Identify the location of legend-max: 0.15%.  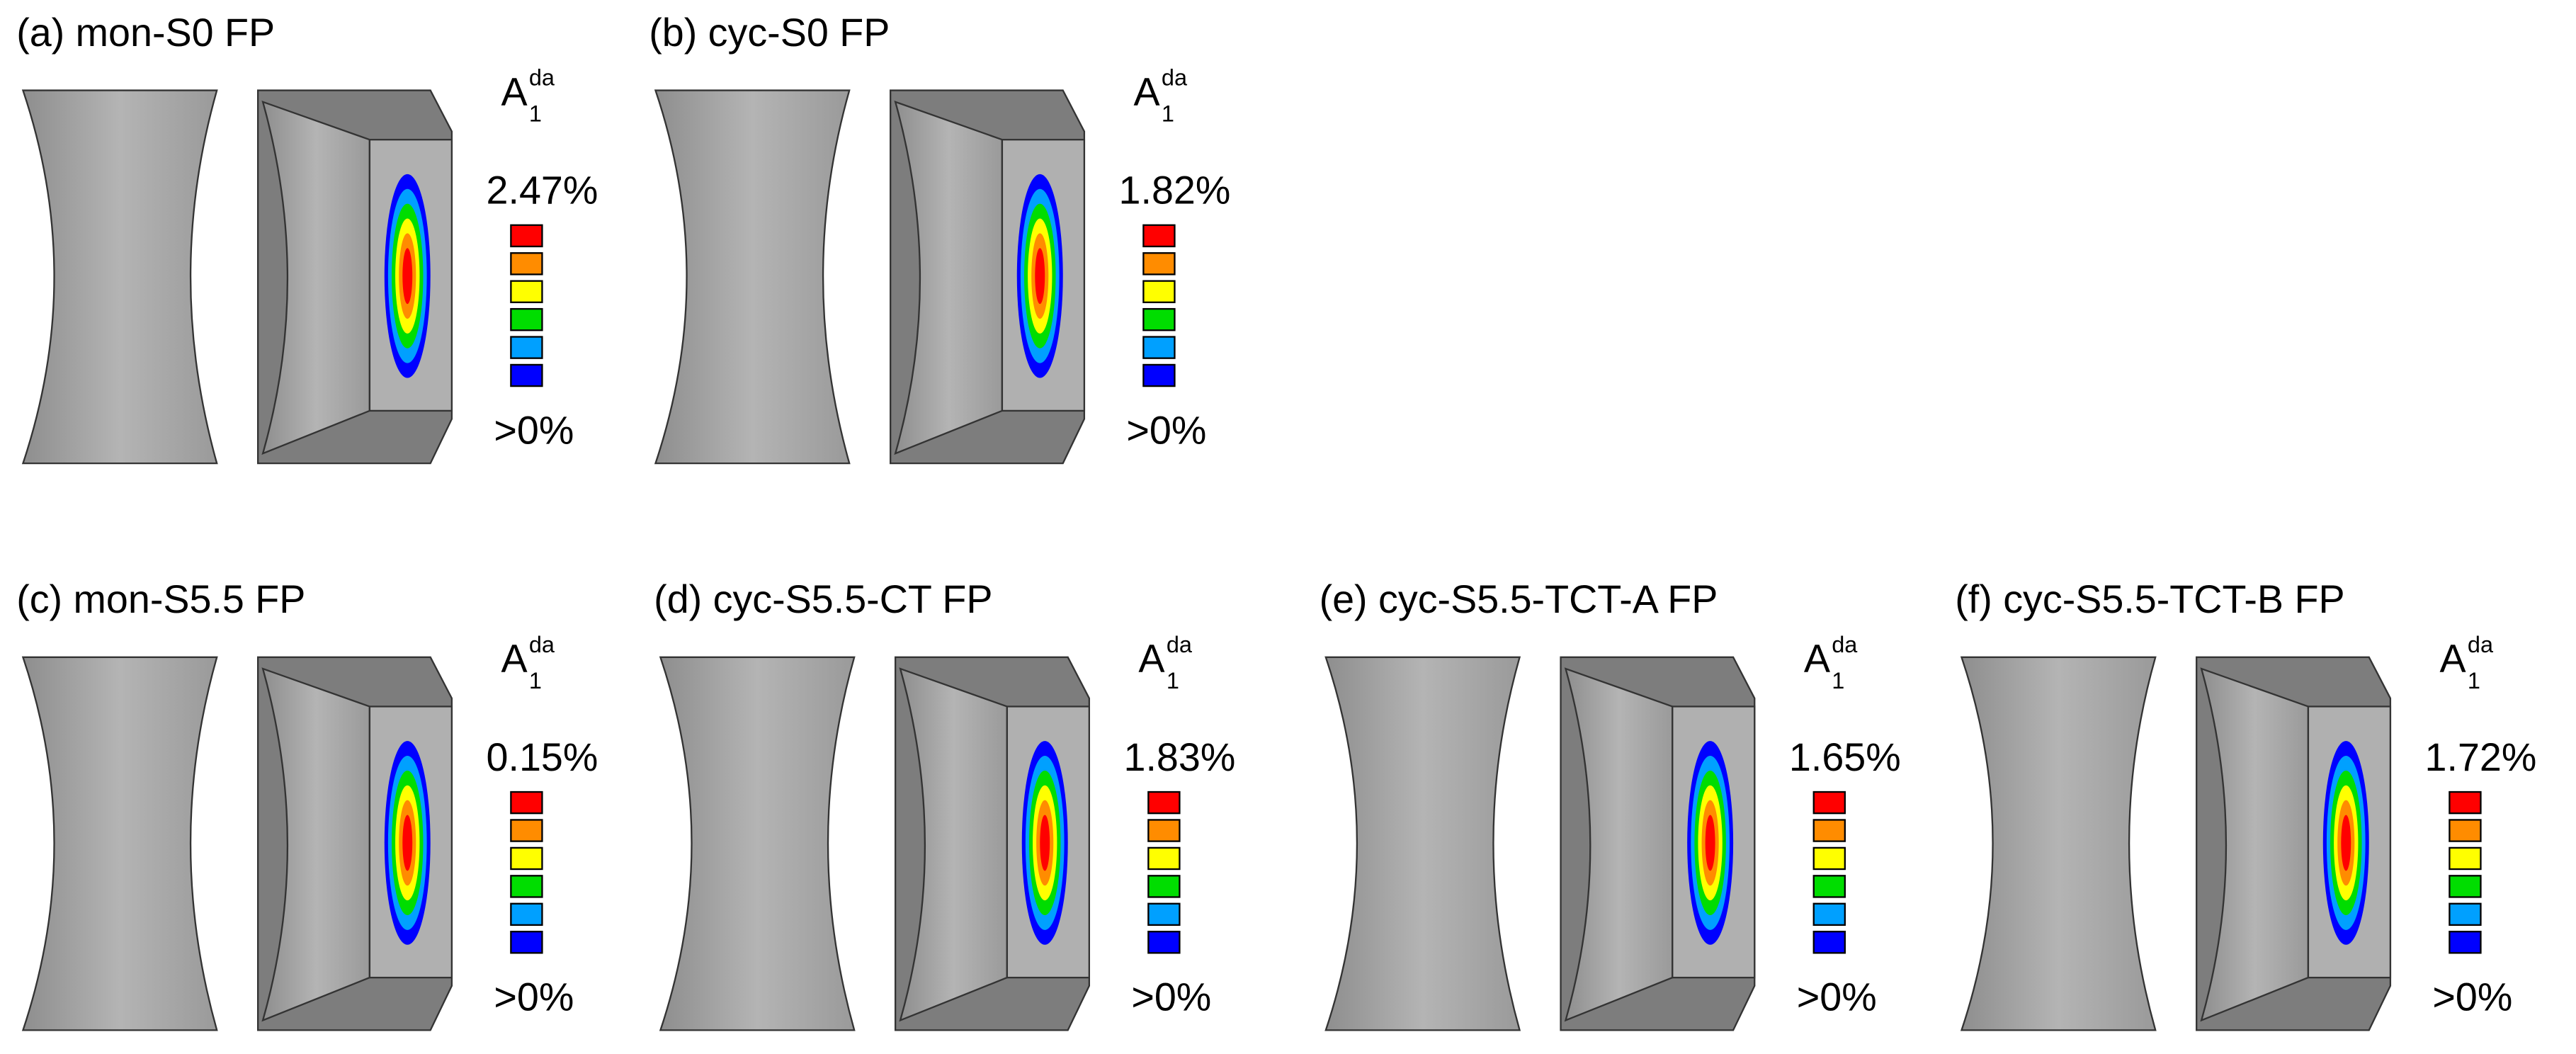
(542, 757).